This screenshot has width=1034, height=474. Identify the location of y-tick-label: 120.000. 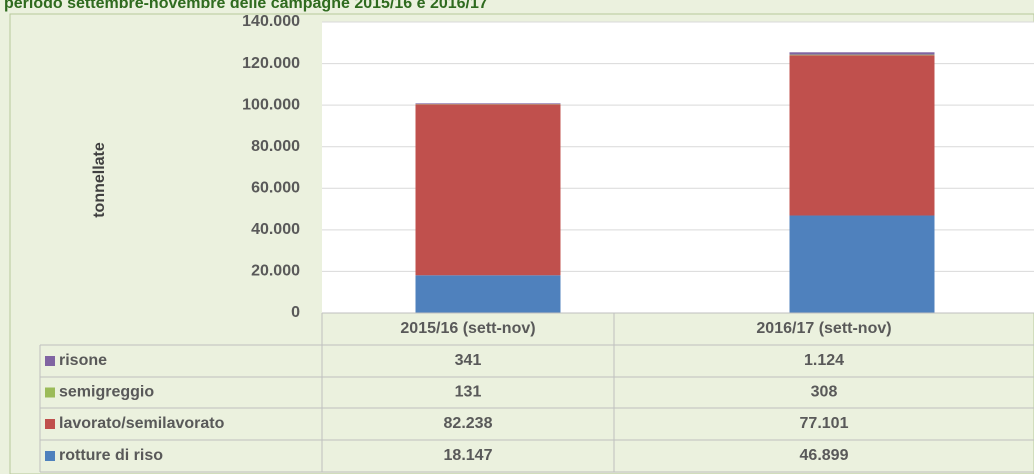
(271, 63).